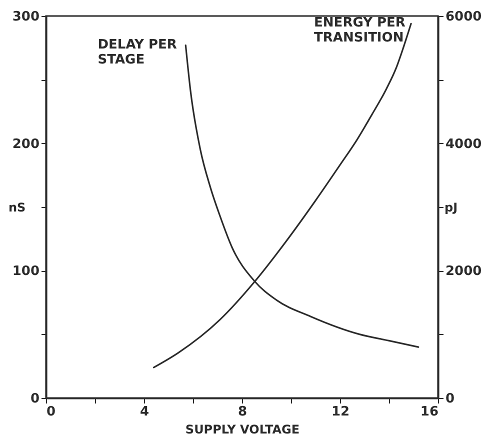 The width and height of the screenshot is (489, 448). Describe the element at coordinates (451, 207) in the screenshot. I see `y2-axis-title: pJ` at that location.